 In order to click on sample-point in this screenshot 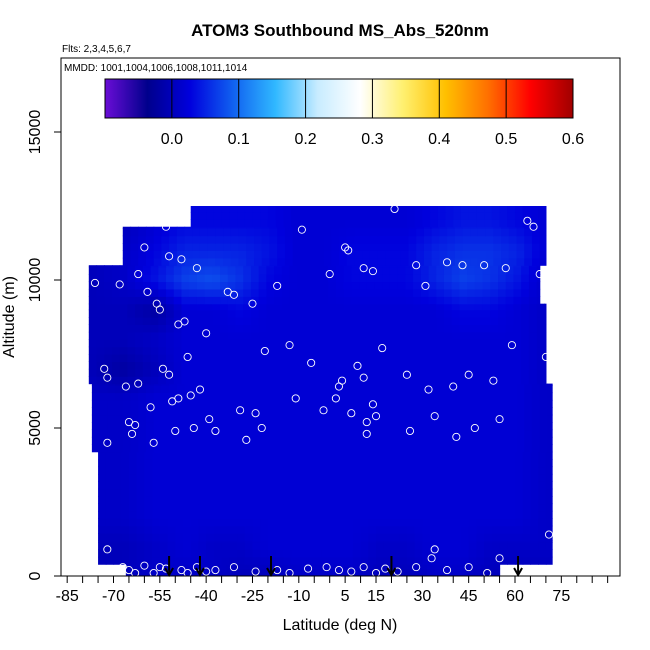, I will do `click(447, 570)`.